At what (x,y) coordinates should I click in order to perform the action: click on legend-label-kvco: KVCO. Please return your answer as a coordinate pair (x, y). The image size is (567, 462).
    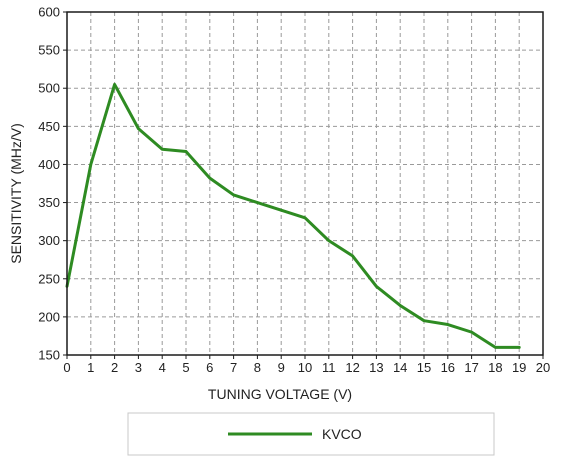
    Looking at the image, I should click on (342, 434).